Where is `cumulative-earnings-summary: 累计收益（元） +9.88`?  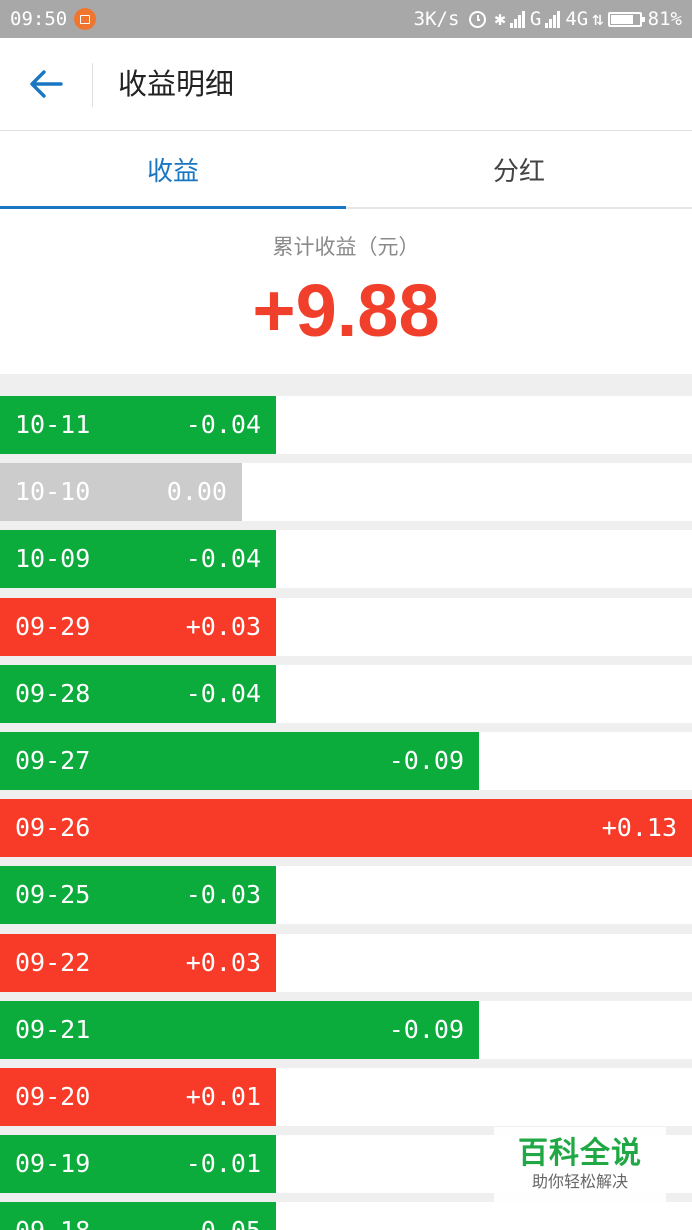
cumulative-earnings-summary: 累计收益（元） +9.88 is located at coordinates (346, 291).